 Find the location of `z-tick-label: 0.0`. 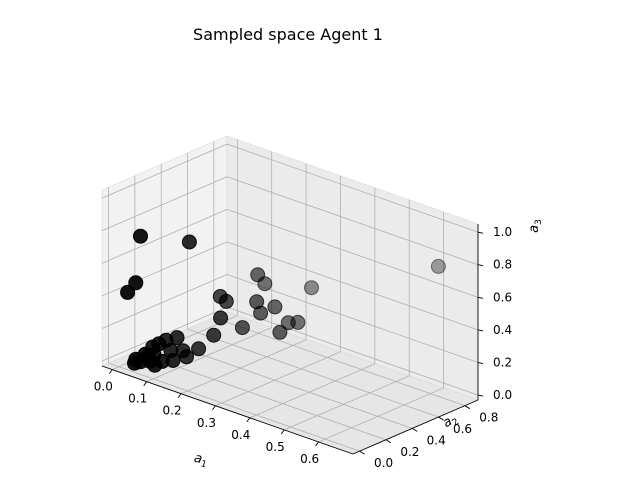

z-tick-label: 0.0 is located at coordinates (502, 395).